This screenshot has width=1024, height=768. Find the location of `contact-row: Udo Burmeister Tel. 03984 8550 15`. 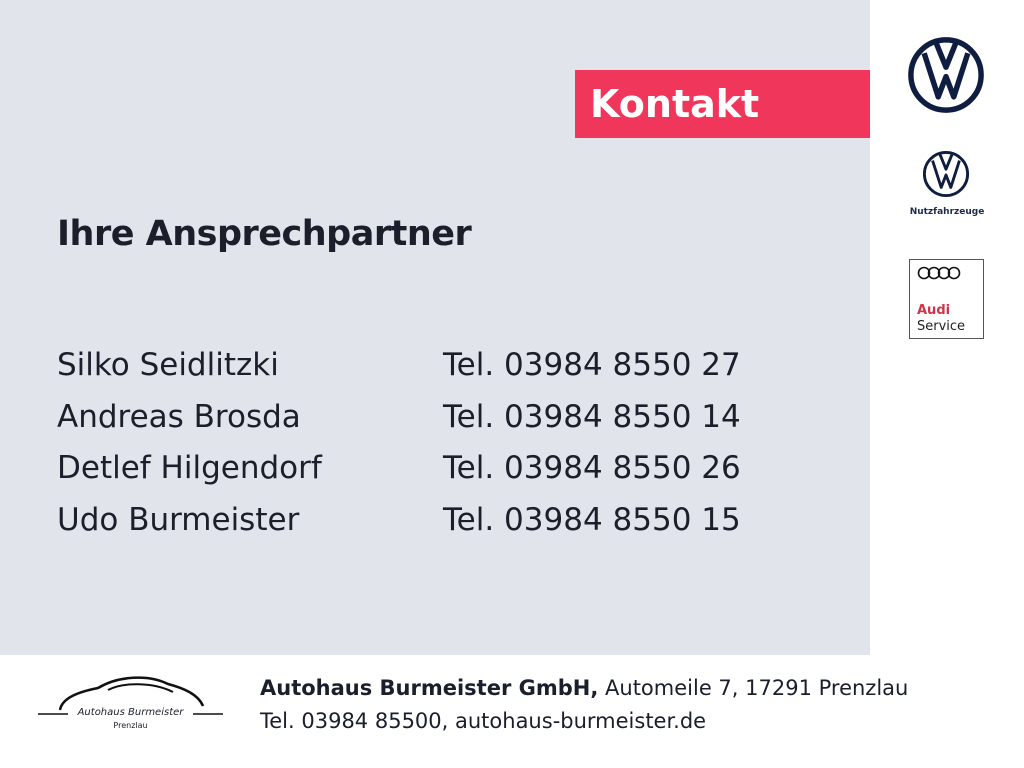

contact-row: Udo Burmeister Tel. 03984 8550 15 is located at coordinates (437, 521).